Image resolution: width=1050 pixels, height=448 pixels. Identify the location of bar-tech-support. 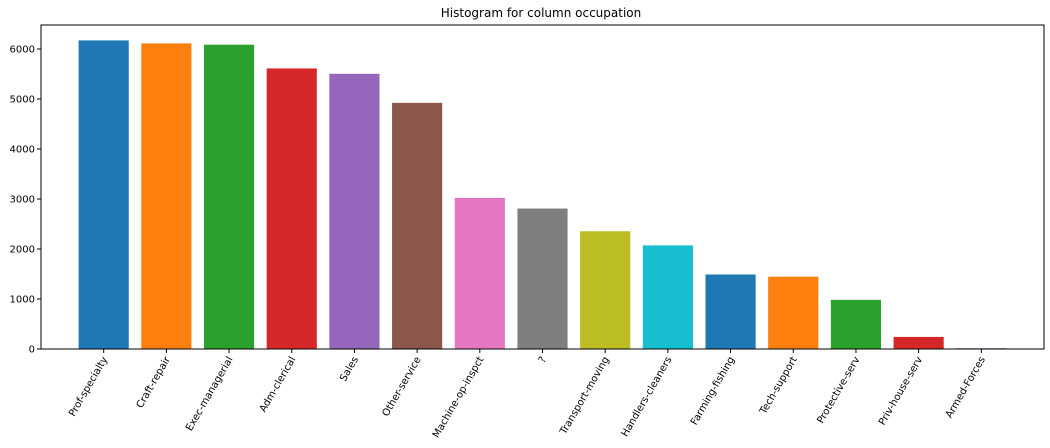
(793, 312).